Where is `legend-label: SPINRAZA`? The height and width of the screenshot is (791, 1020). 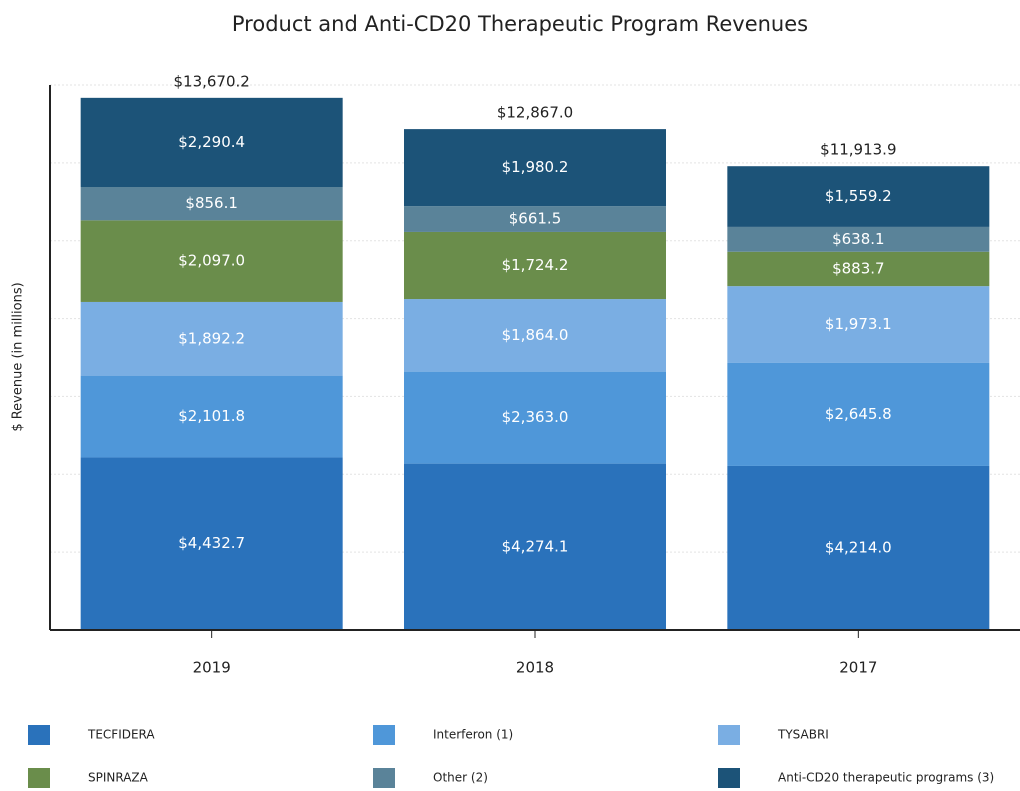
legend-label: SPINRAZA is located at coordinates (118, 778).